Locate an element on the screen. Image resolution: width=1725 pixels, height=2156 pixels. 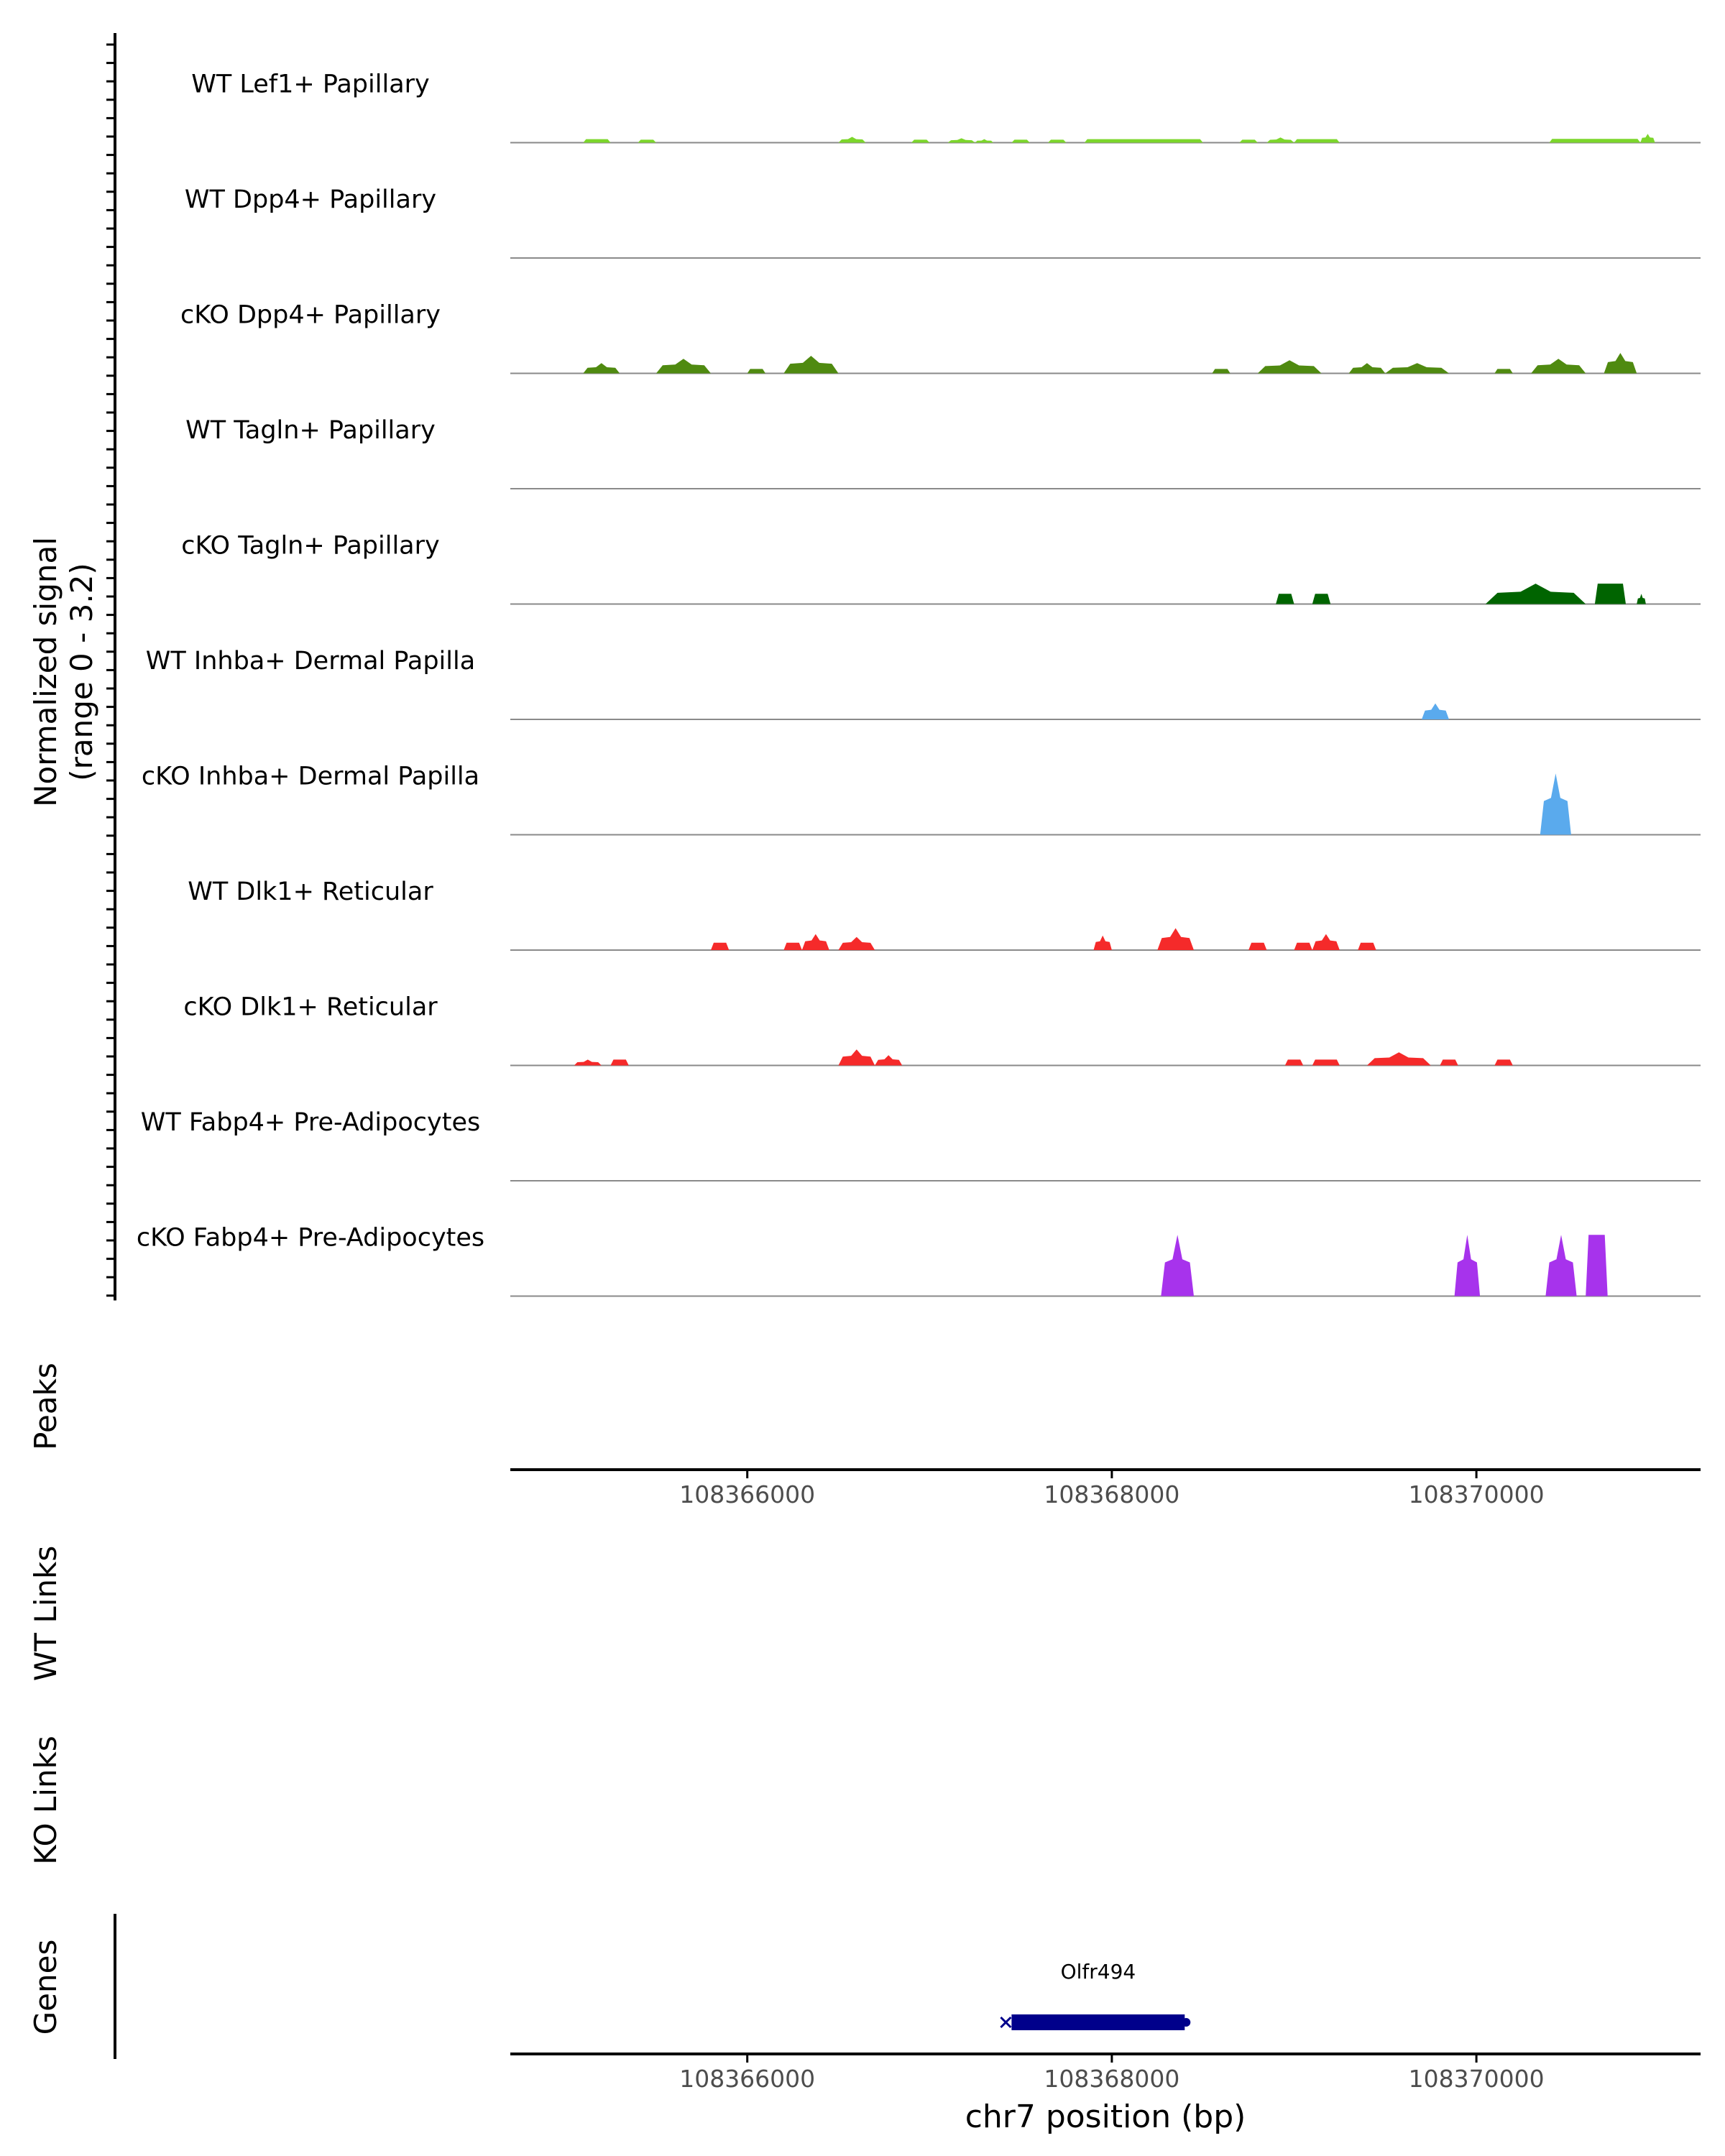
coverage-y-axis is located at coordinates (111, 667).